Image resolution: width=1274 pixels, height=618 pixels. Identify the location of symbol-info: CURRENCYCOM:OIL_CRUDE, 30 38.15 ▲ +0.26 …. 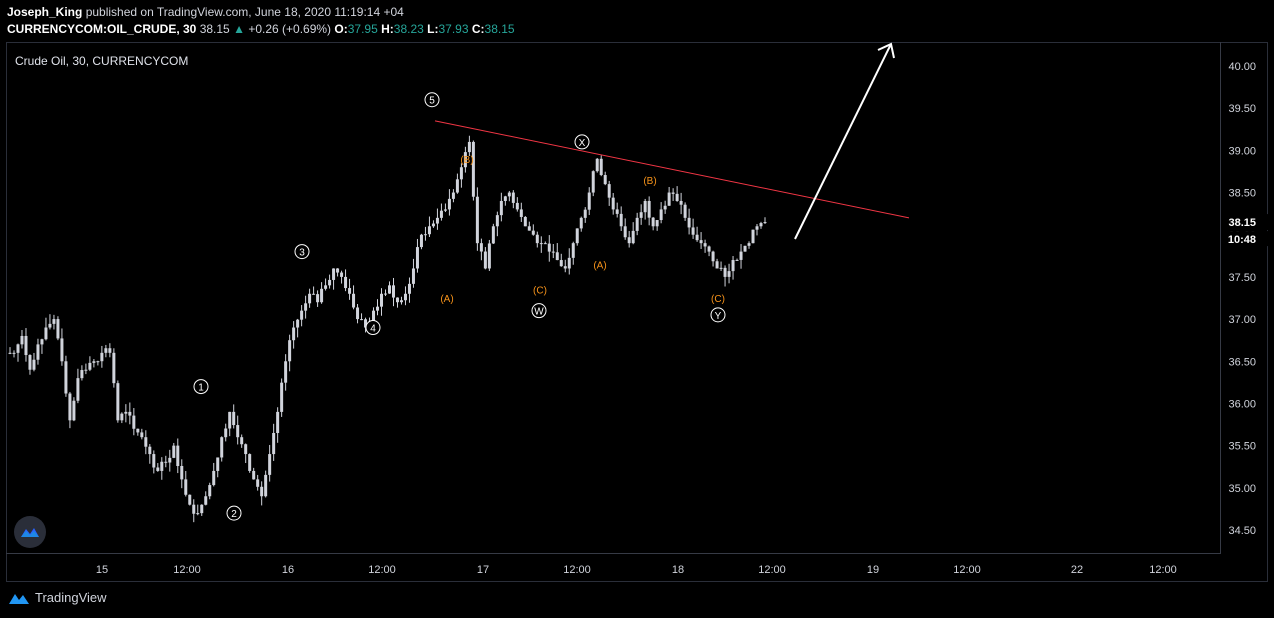
(261, 29).